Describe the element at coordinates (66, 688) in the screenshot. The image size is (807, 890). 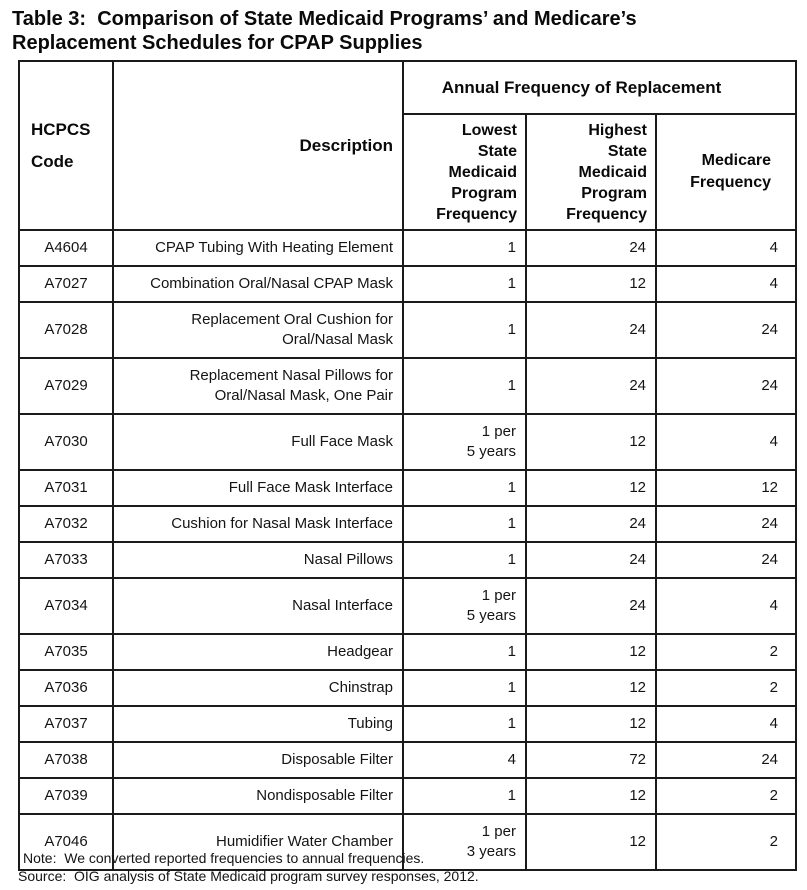
I see `hcpcs-code-cell: A7036` at that location.